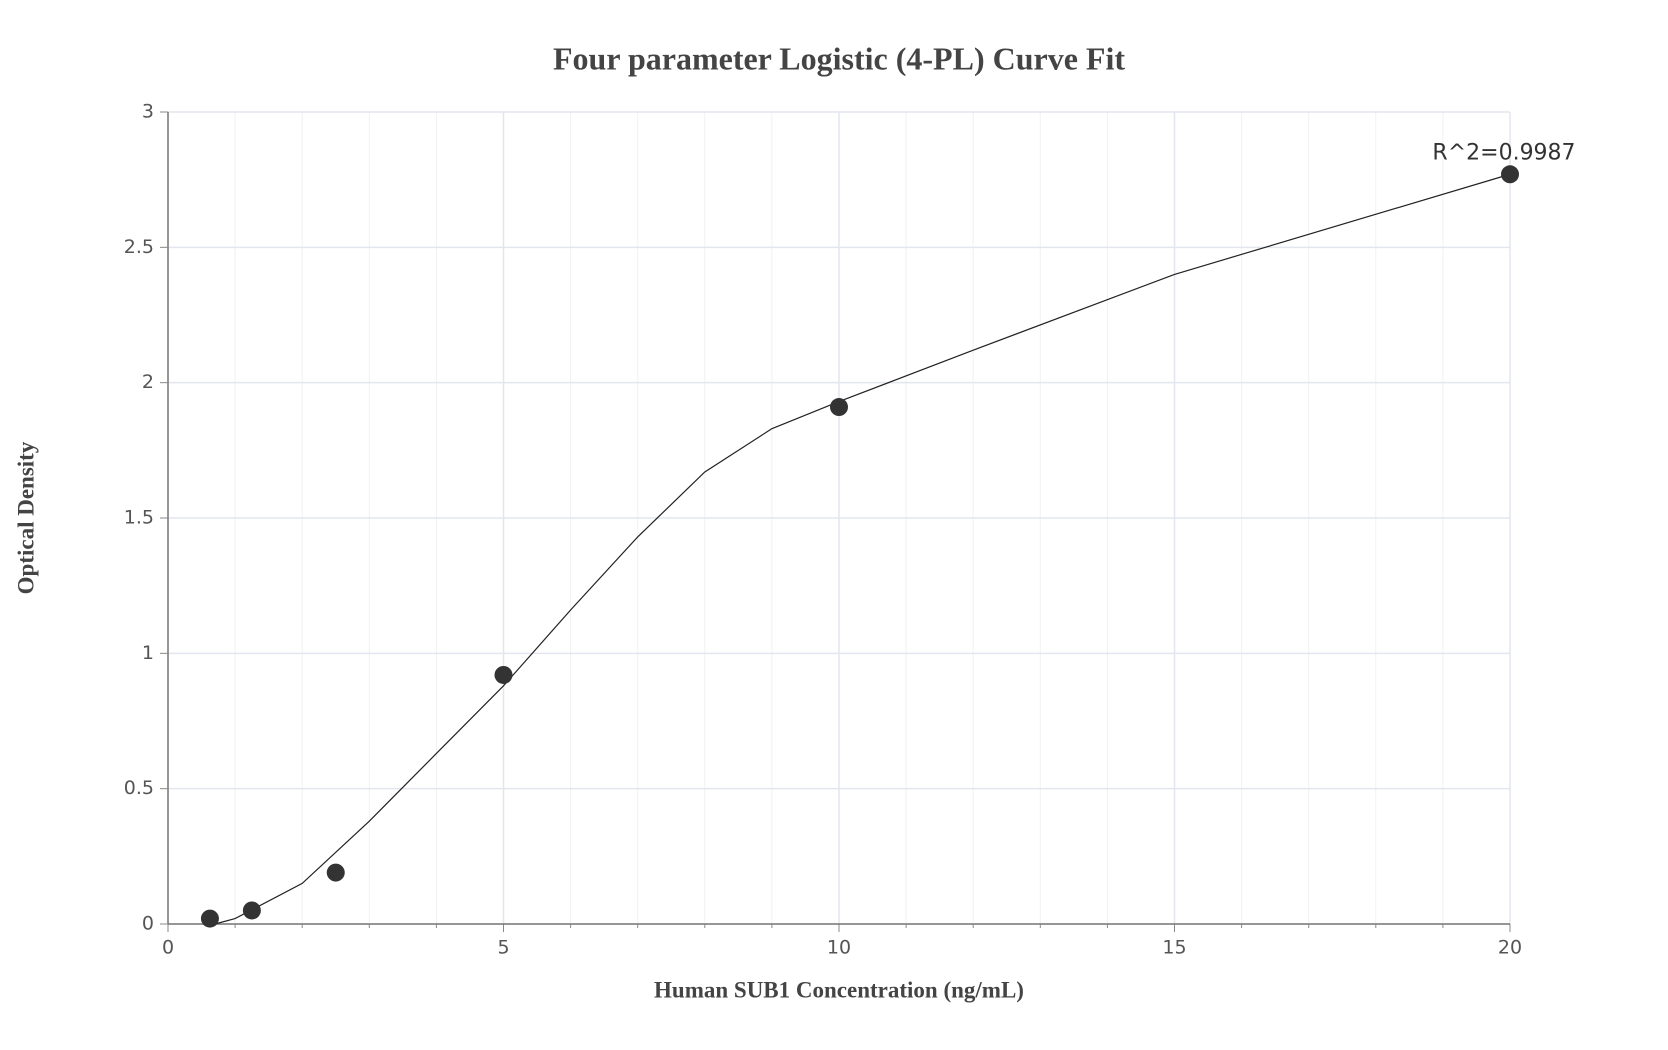 Image resolution: width=1668 pixels, height=1050 pixels. I want to click on x-tick-label: 5, so click(503, 948).